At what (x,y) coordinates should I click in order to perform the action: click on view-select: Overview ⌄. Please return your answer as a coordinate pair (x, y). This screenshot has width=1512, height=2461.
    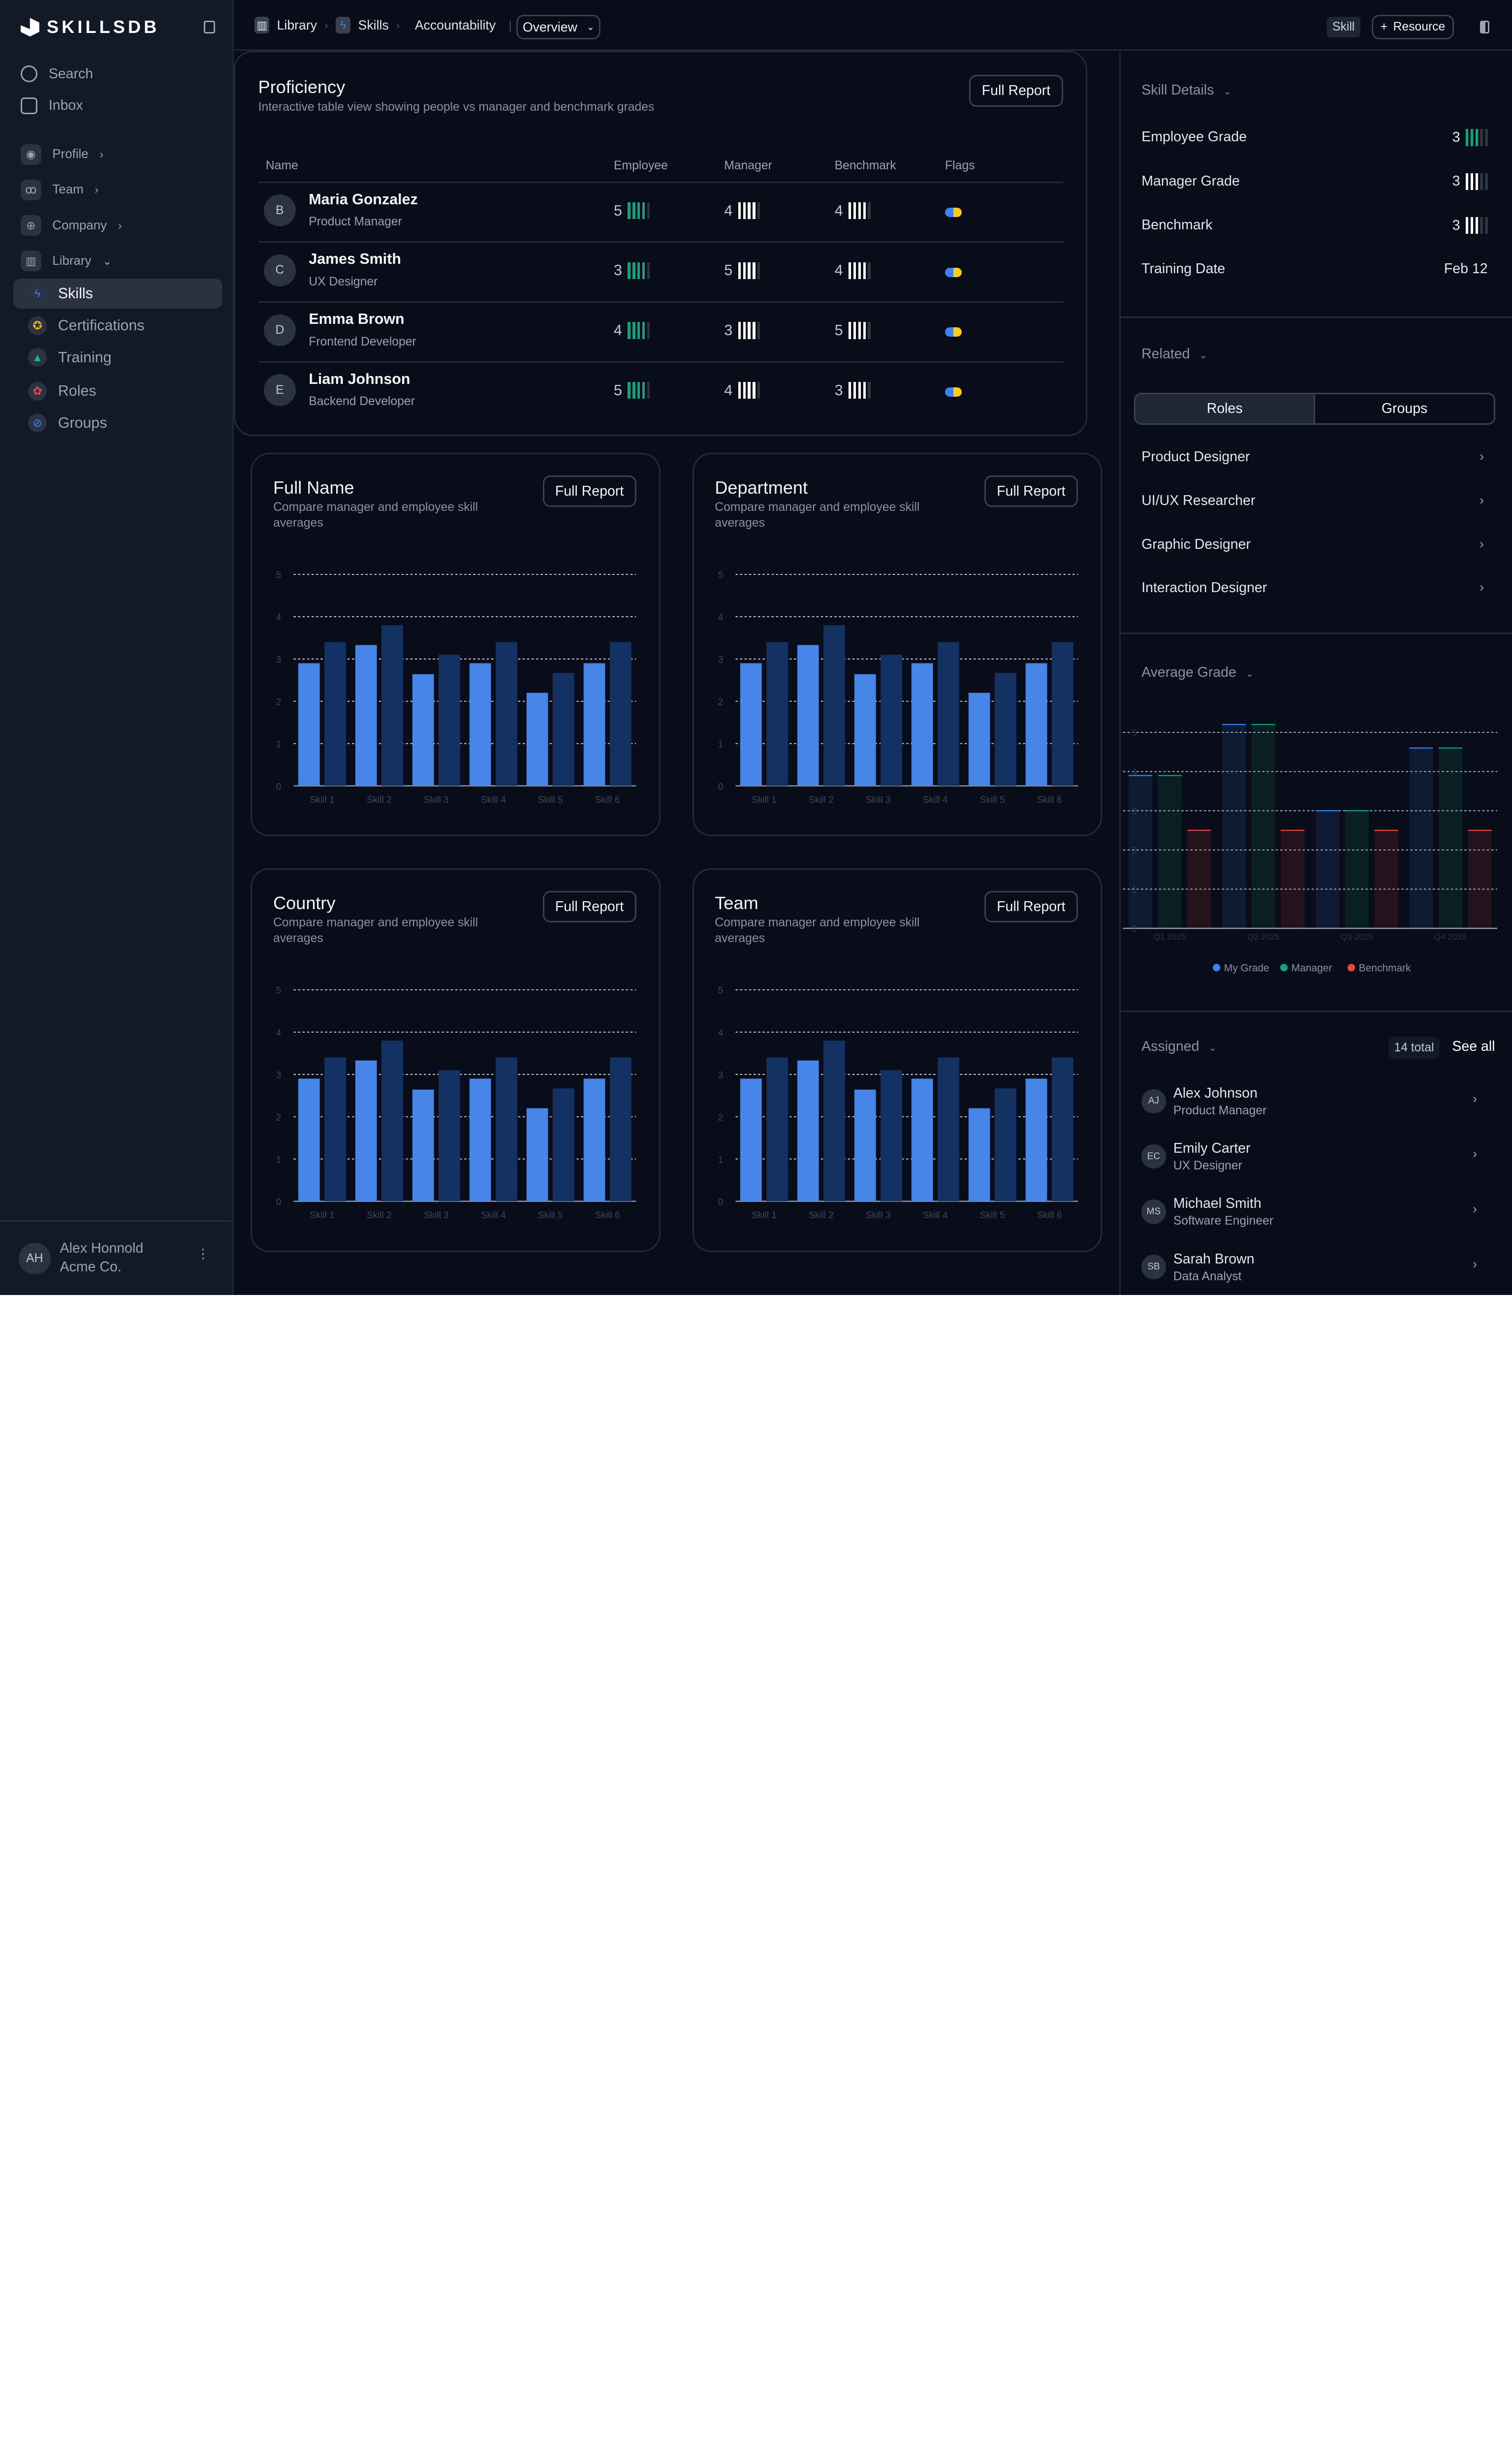
    Looking at the image, I should click on (558, 27).